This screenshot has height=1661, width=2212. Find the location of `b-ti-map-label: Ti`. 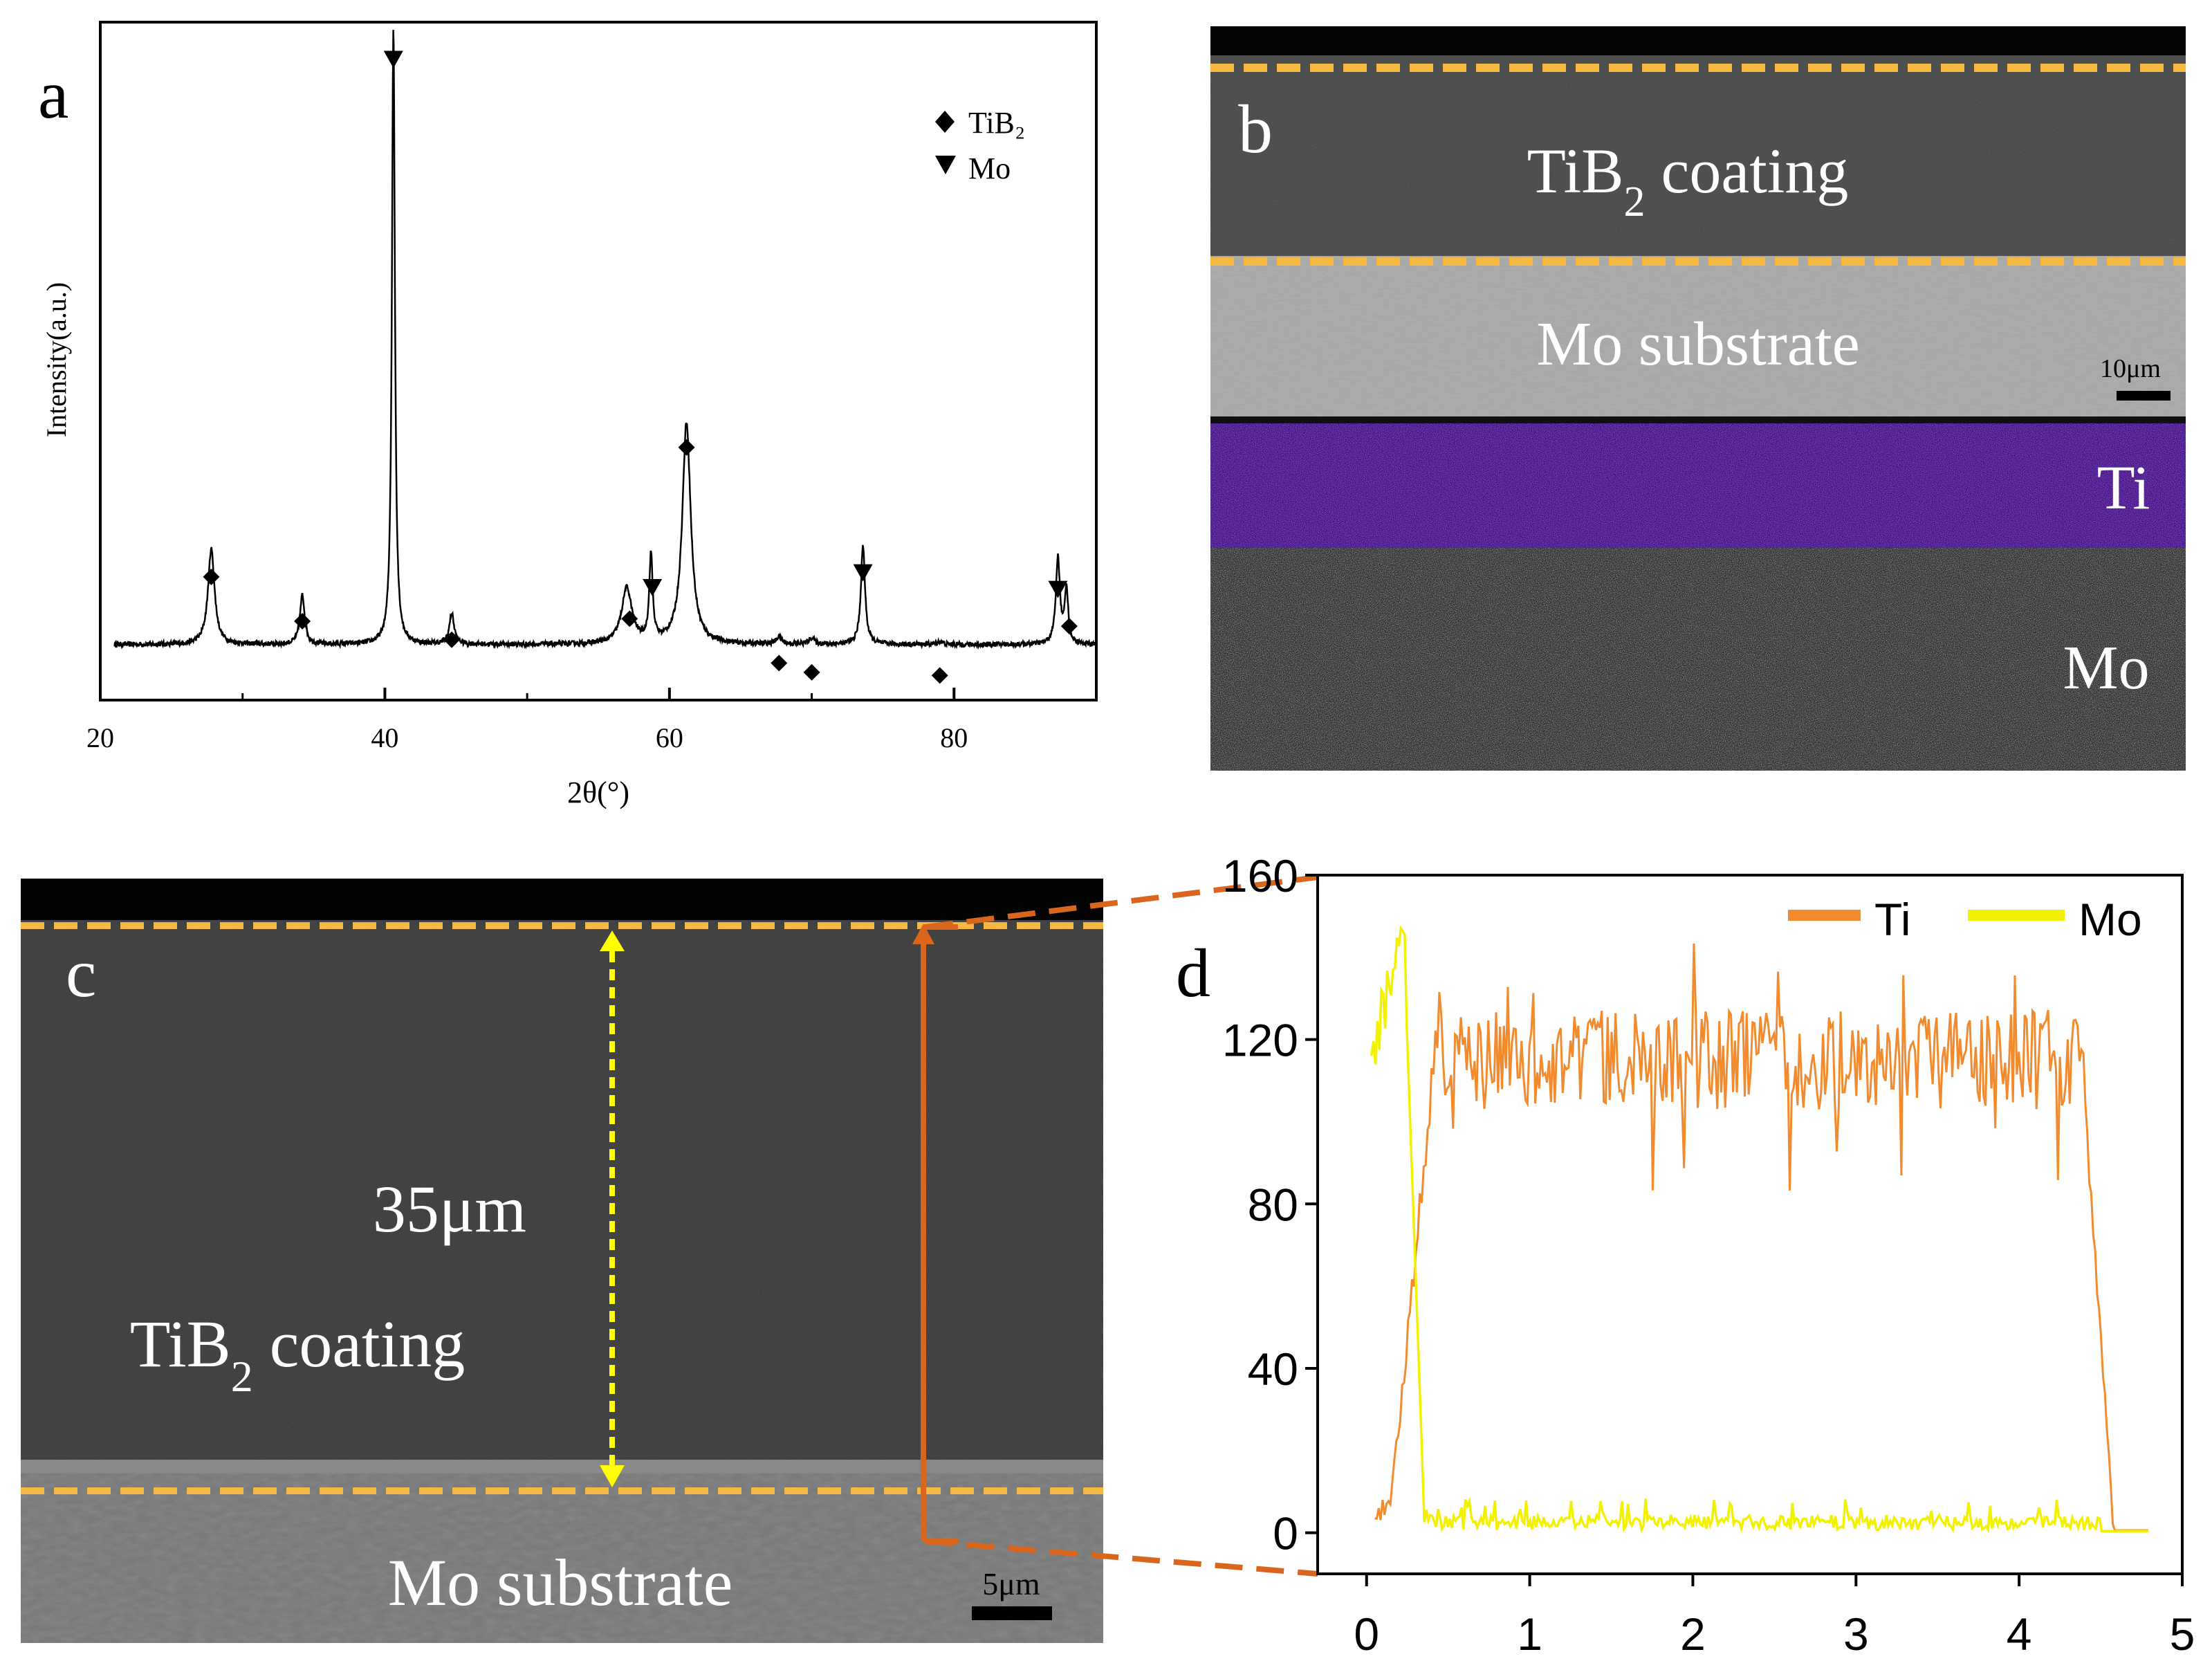

b-ti-map-label: Ti is located at coordinates (2124, 488).